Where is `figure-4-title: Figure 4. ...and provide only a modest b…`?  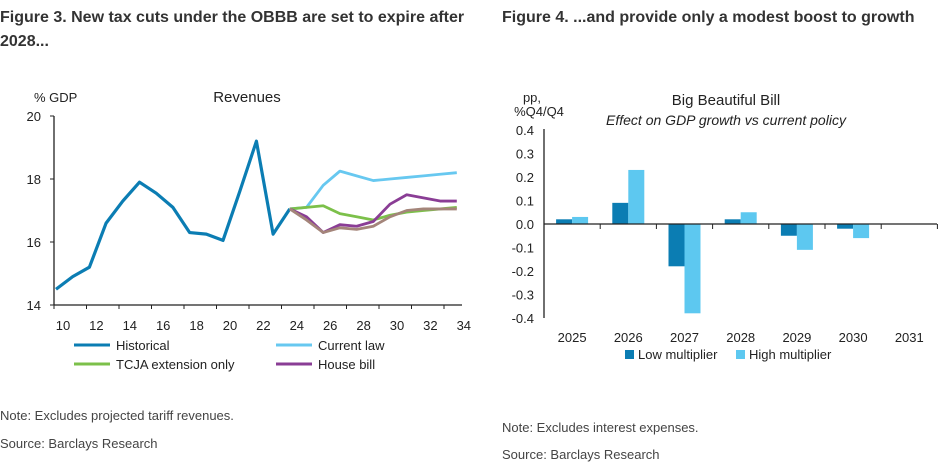
figure-4-title: Figure 4. ...and provide only a modest b… is located at coordinates (708, 17).